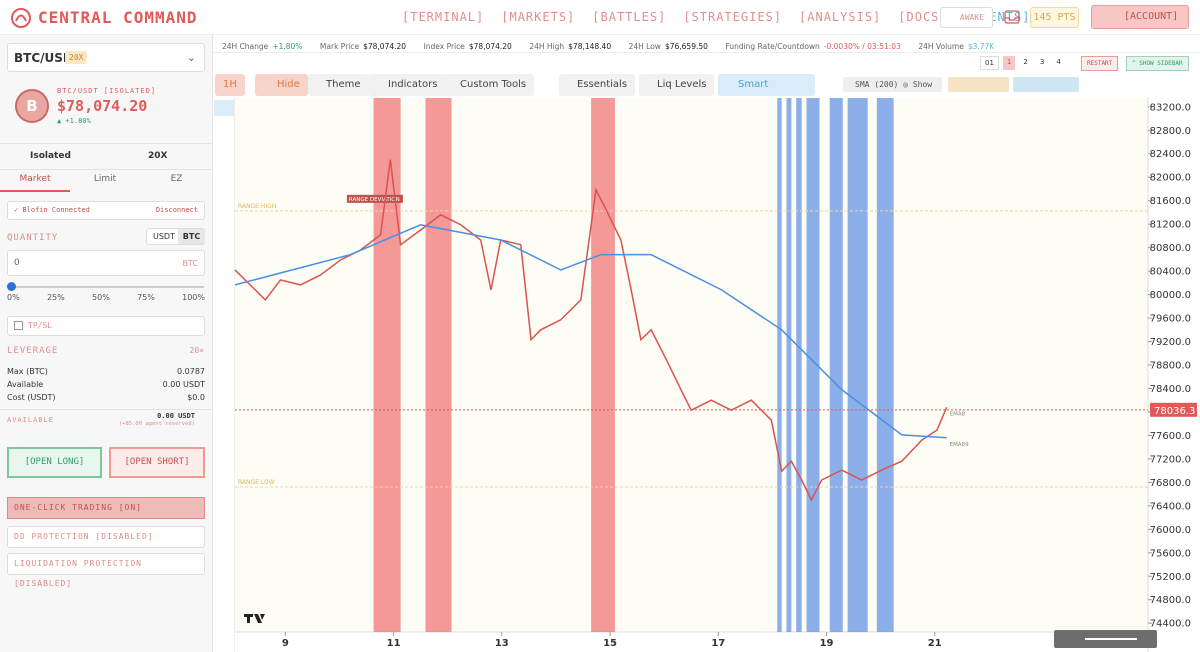  What do you see at coordinates (32, 106) in the screenshot?
I see `avatar: B` at bounding box center [32, 106].